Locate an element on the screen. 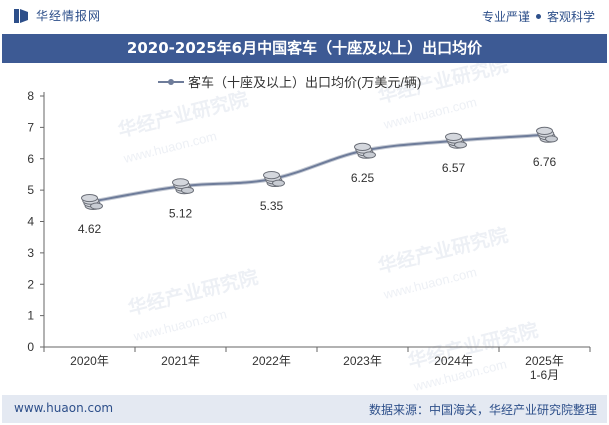  y-tick-label: 5 is located at coordinates (30, 190).